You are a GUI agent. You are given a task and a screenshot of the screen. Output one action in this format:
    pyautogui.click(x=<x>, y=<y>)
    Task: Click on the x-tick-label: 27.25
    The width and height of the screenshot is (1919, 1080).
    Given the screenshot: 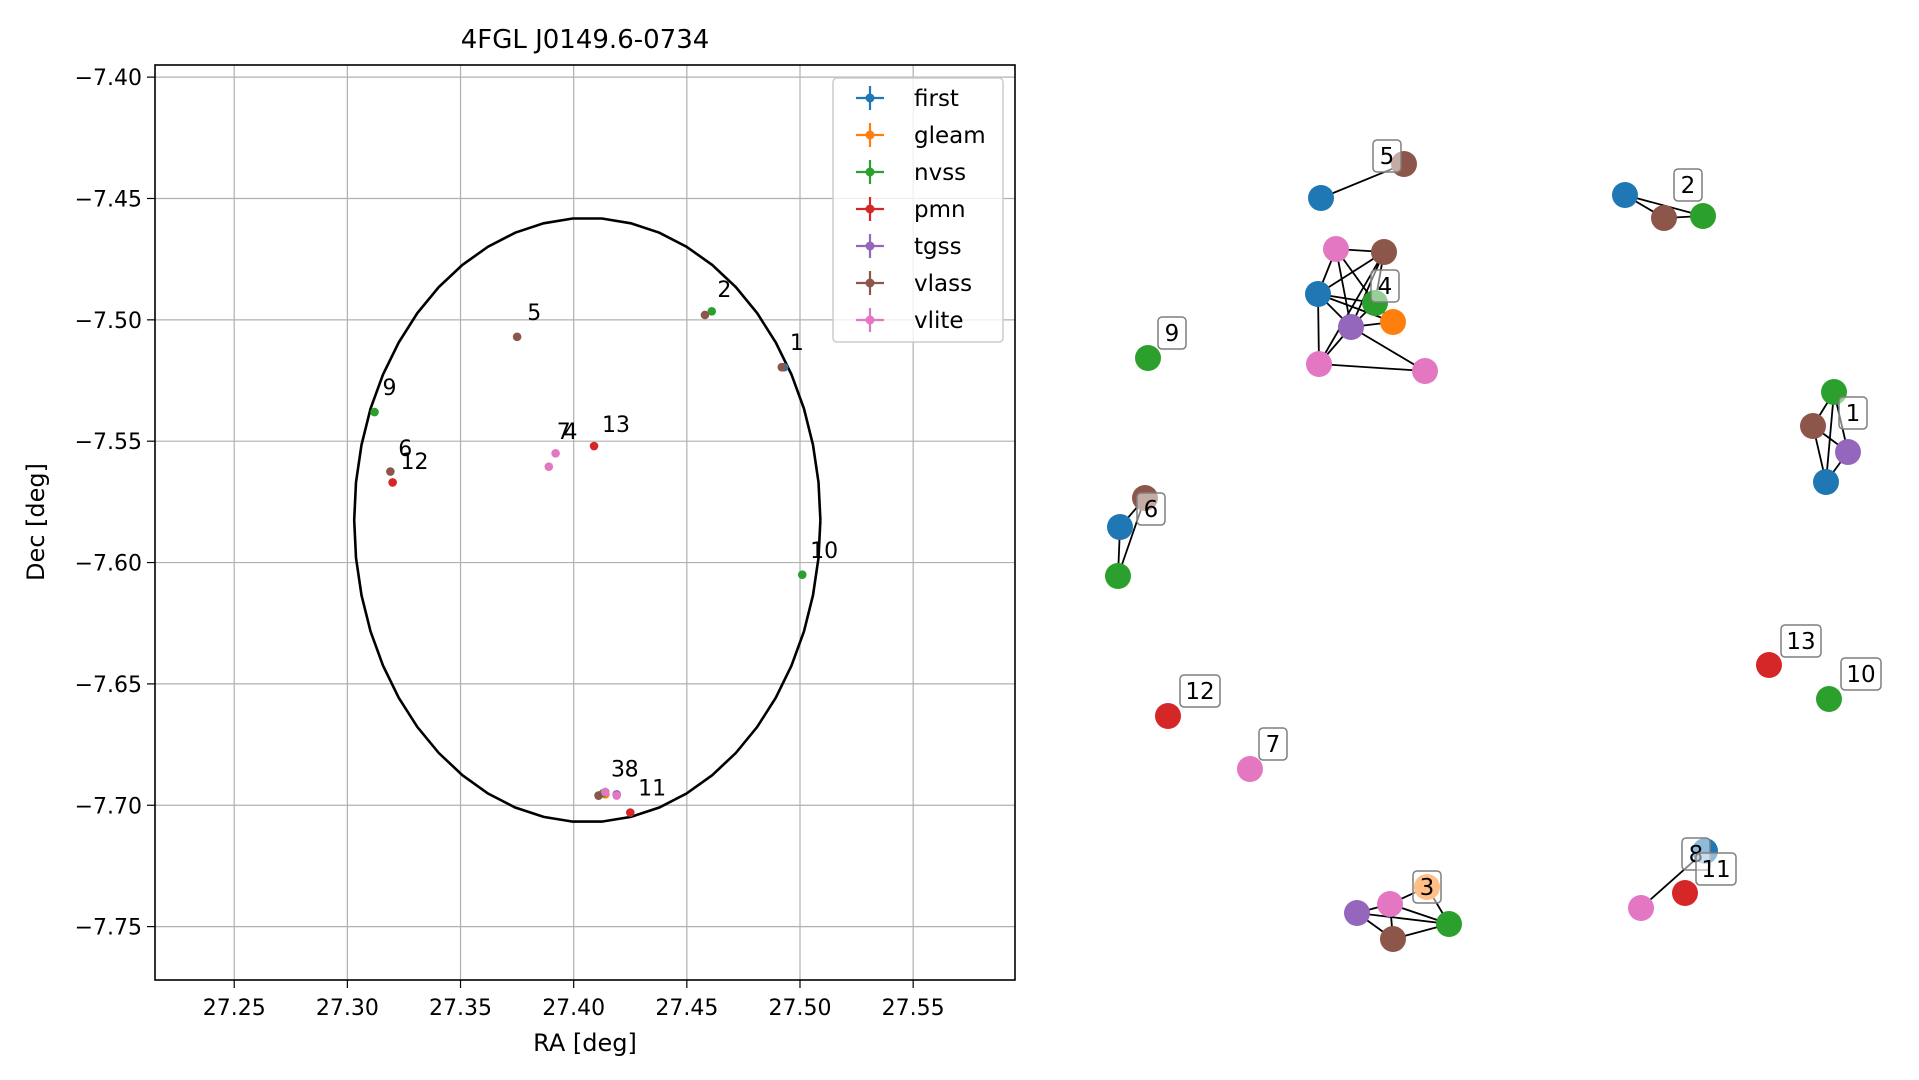 What is the action you would take?
    pyautogui.click(x=234, y=1008)
    